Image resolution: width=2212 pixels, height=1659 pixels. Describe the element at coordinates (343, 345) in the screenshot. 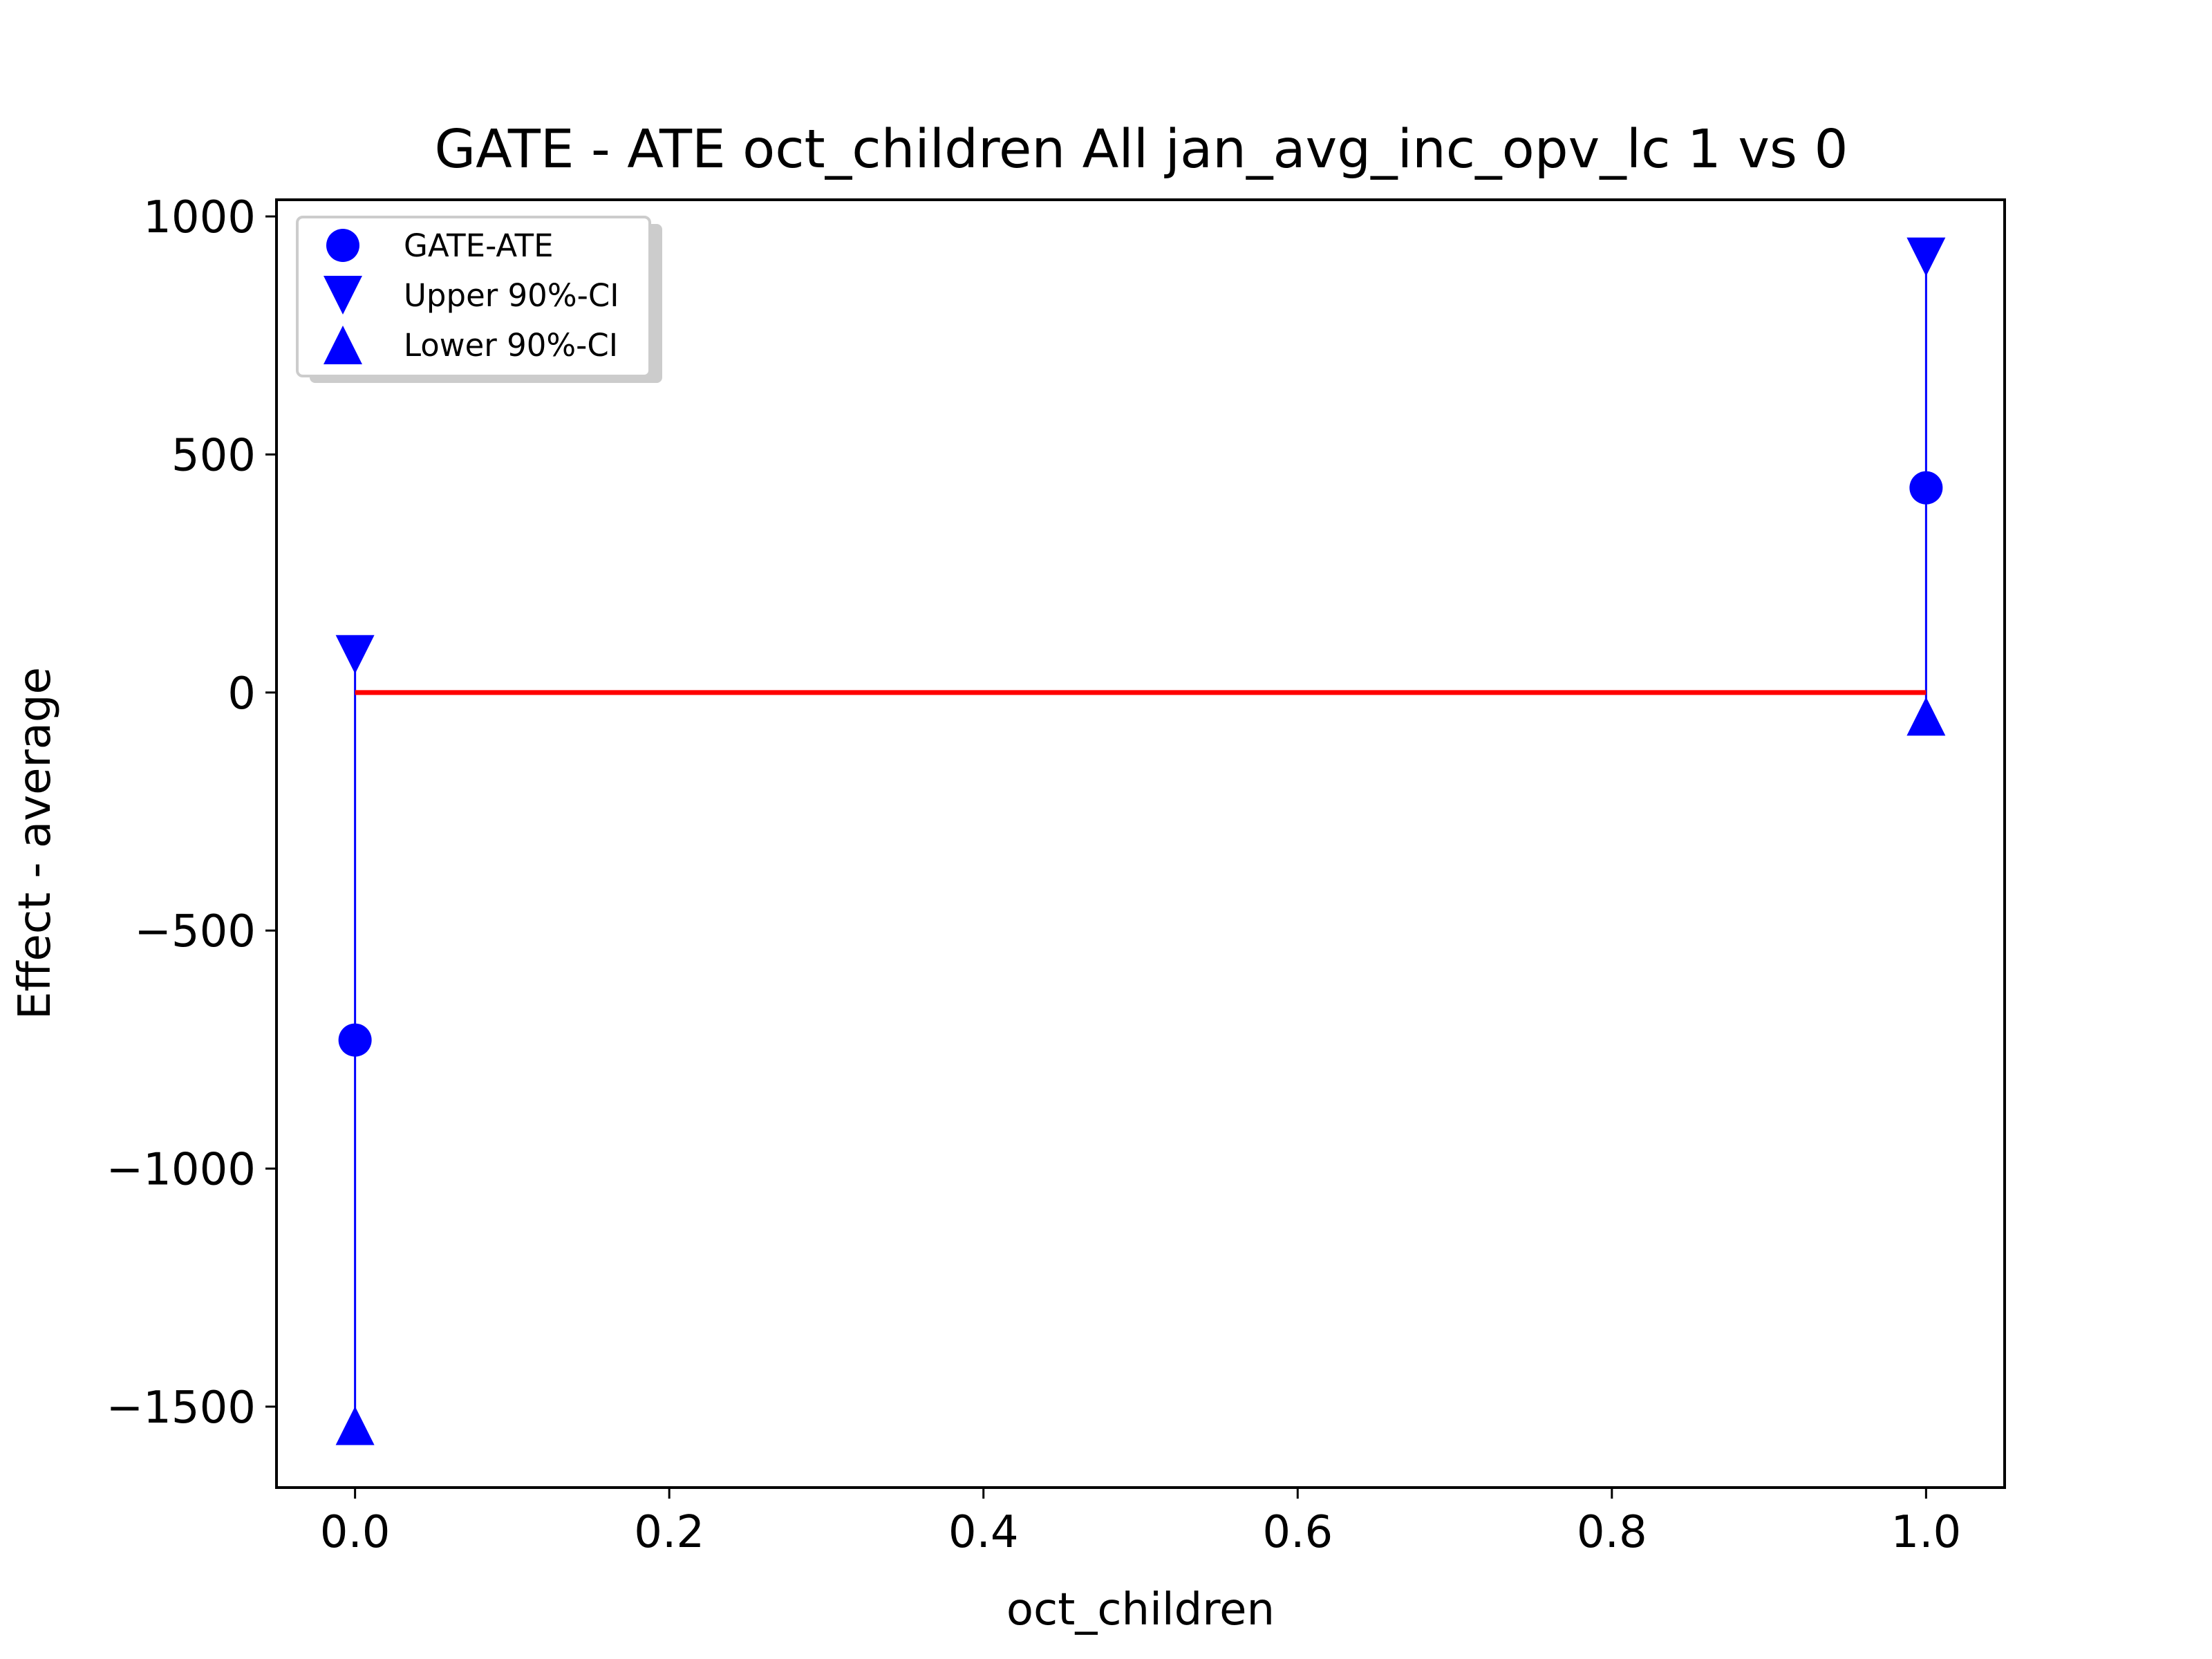

I see `legend-marker-lower-90-ci` at that location.